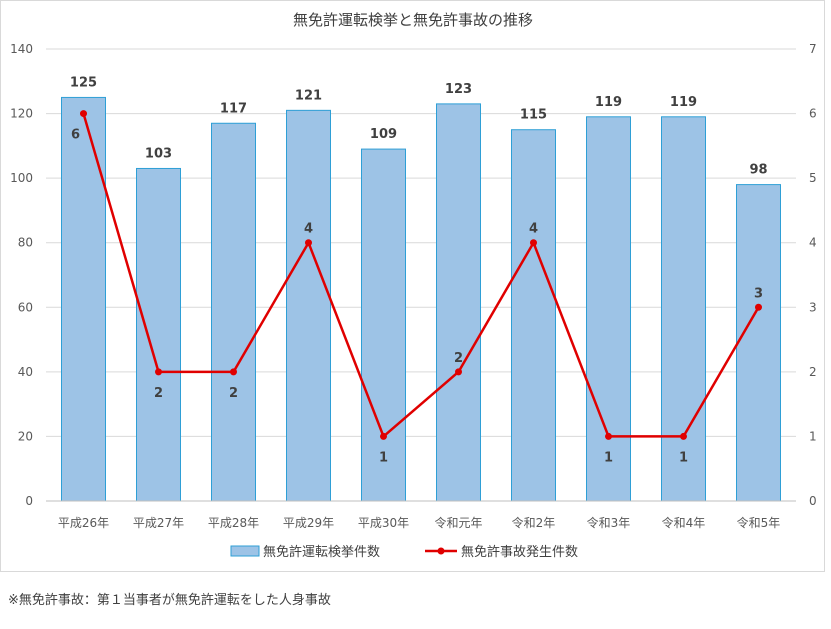 Image resolution: width=831 pixels, height=629 pixels. I want to click on legend: 無免許運転検挙件数 無免許事故発生件数, so click(404, 552).